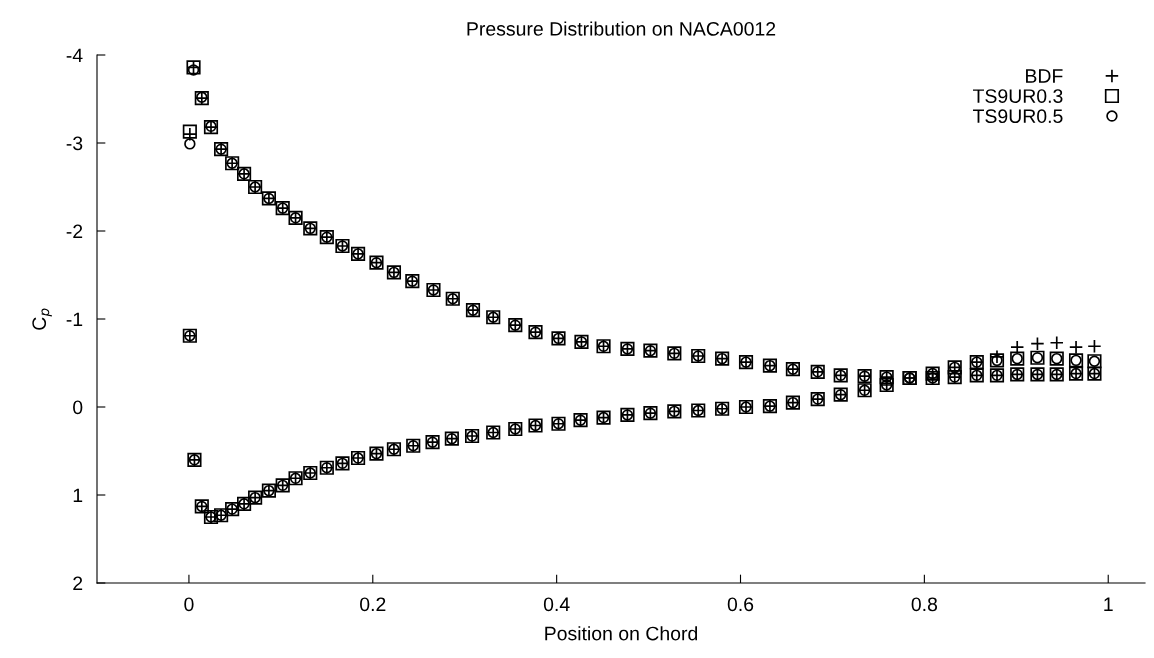 The width and height of the screenshot is (1154, 658). What do you see at coordinates (78, 495) in the screenshot?
I see `y-tick-label: 1` at bounding box center [78, 495].